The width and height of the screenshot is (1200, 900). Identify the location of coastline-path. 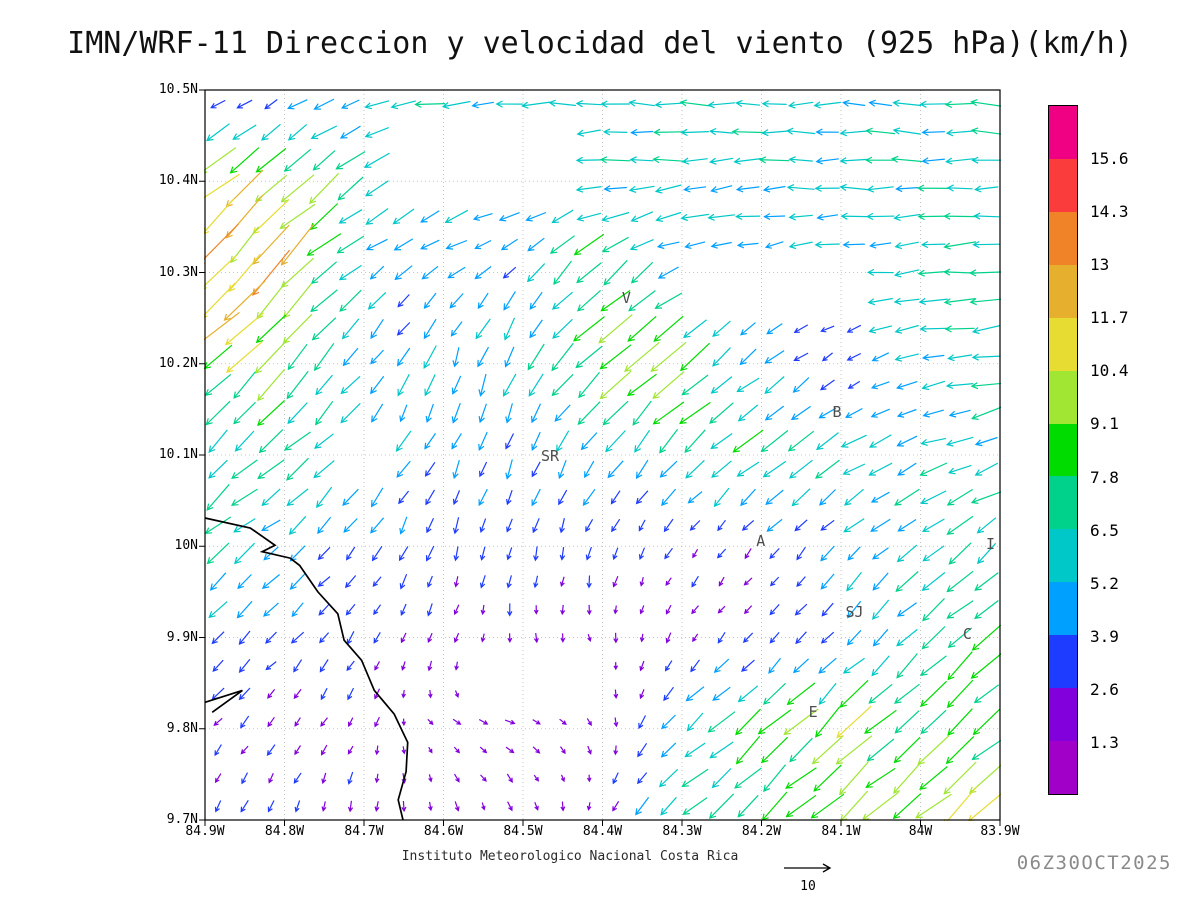
(306, 669).